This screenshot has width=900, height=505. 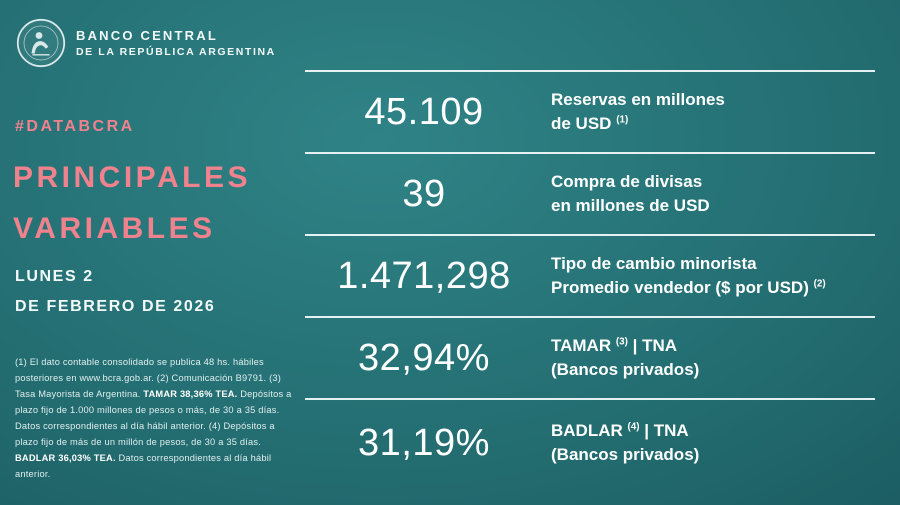 I want to click on value-badlar: 31,19%, so click(x=424, y=442).